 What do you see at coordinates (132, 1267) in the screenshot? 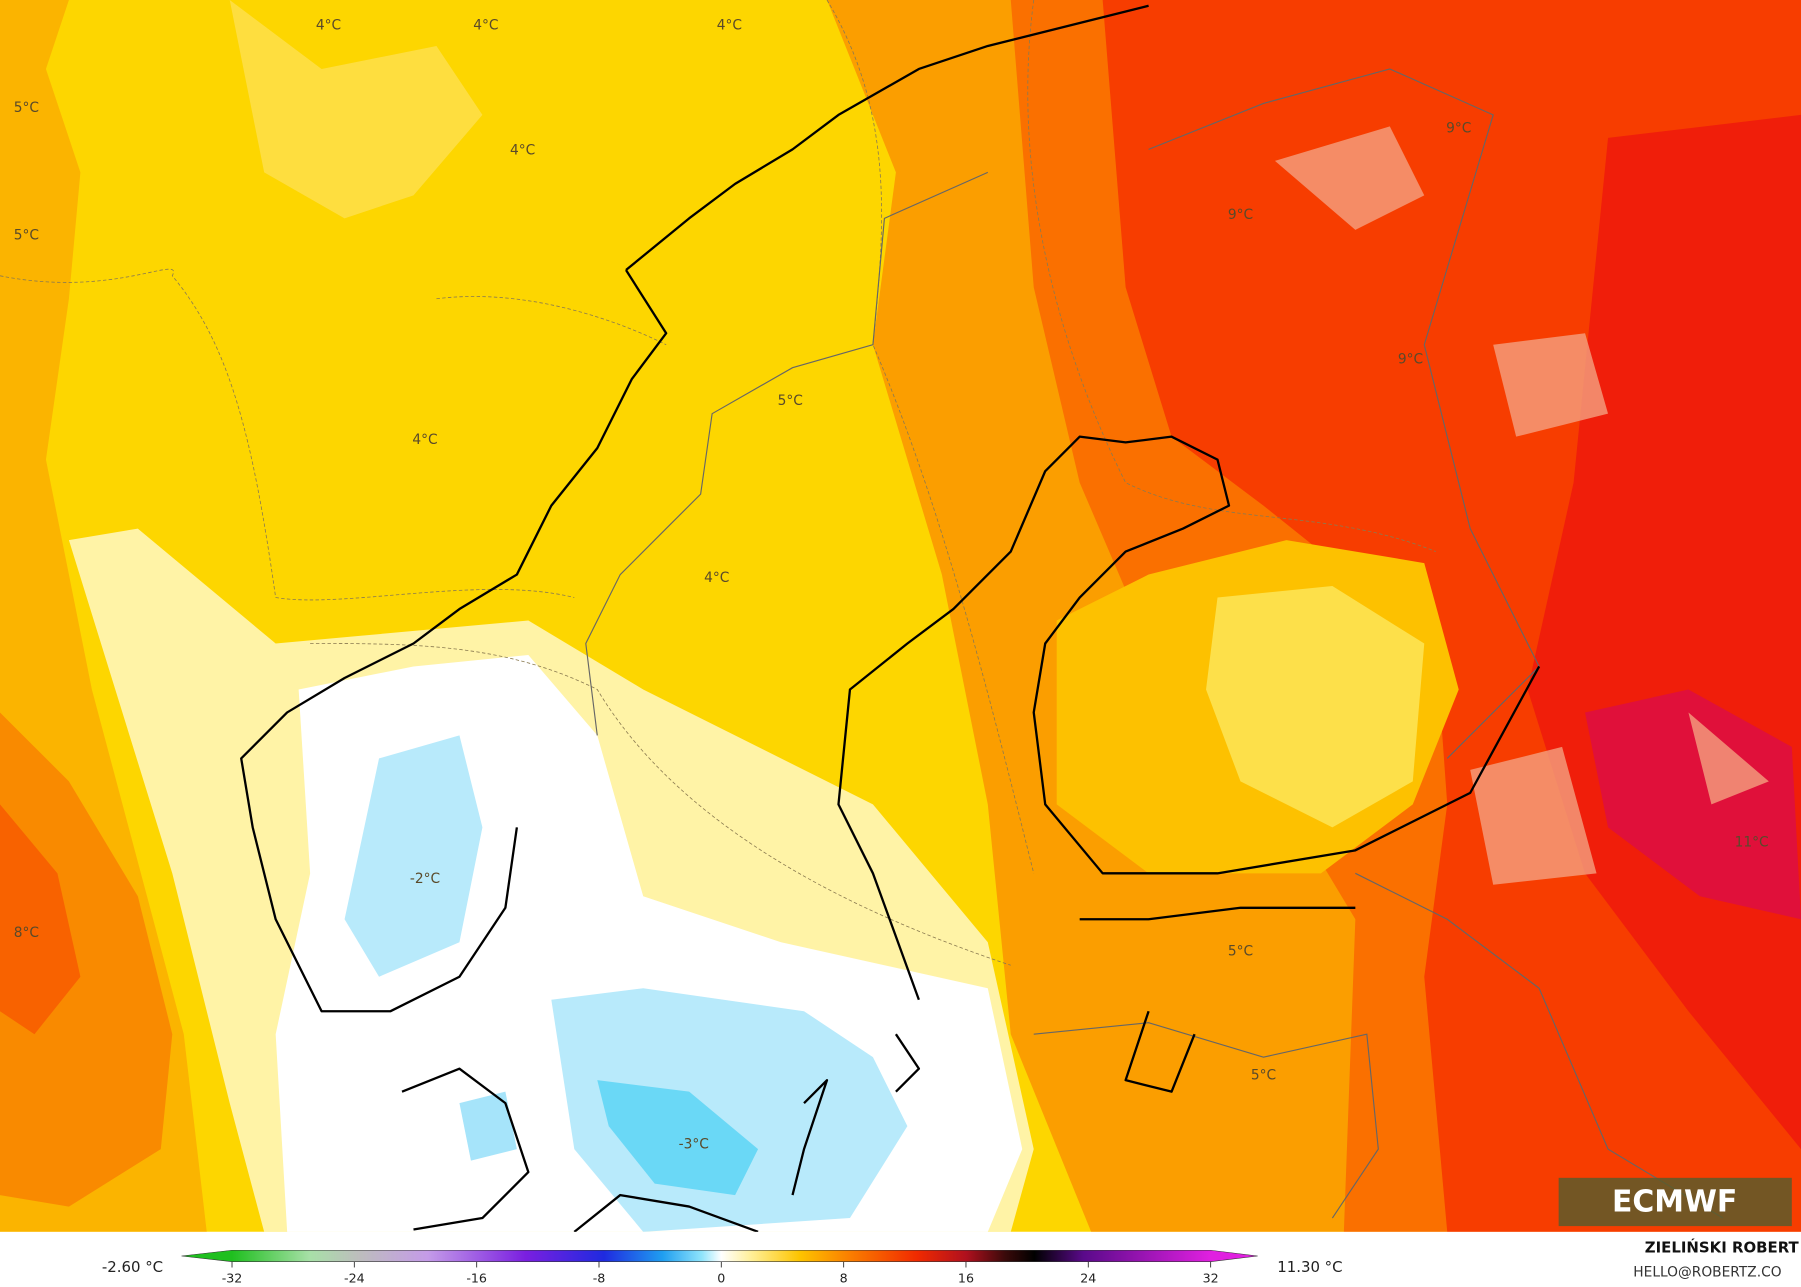
I see `colorbar-min: -2.60 °C` at bounding box center [132, 1267].